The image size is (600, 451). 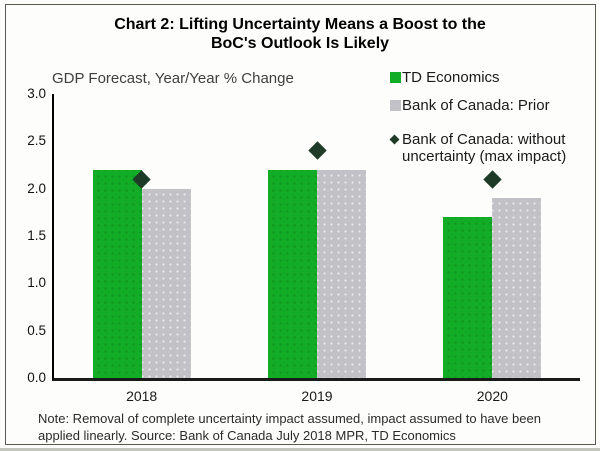 I want to click on y-axis-tick-label: 3.0, so click(x=36, y=93).